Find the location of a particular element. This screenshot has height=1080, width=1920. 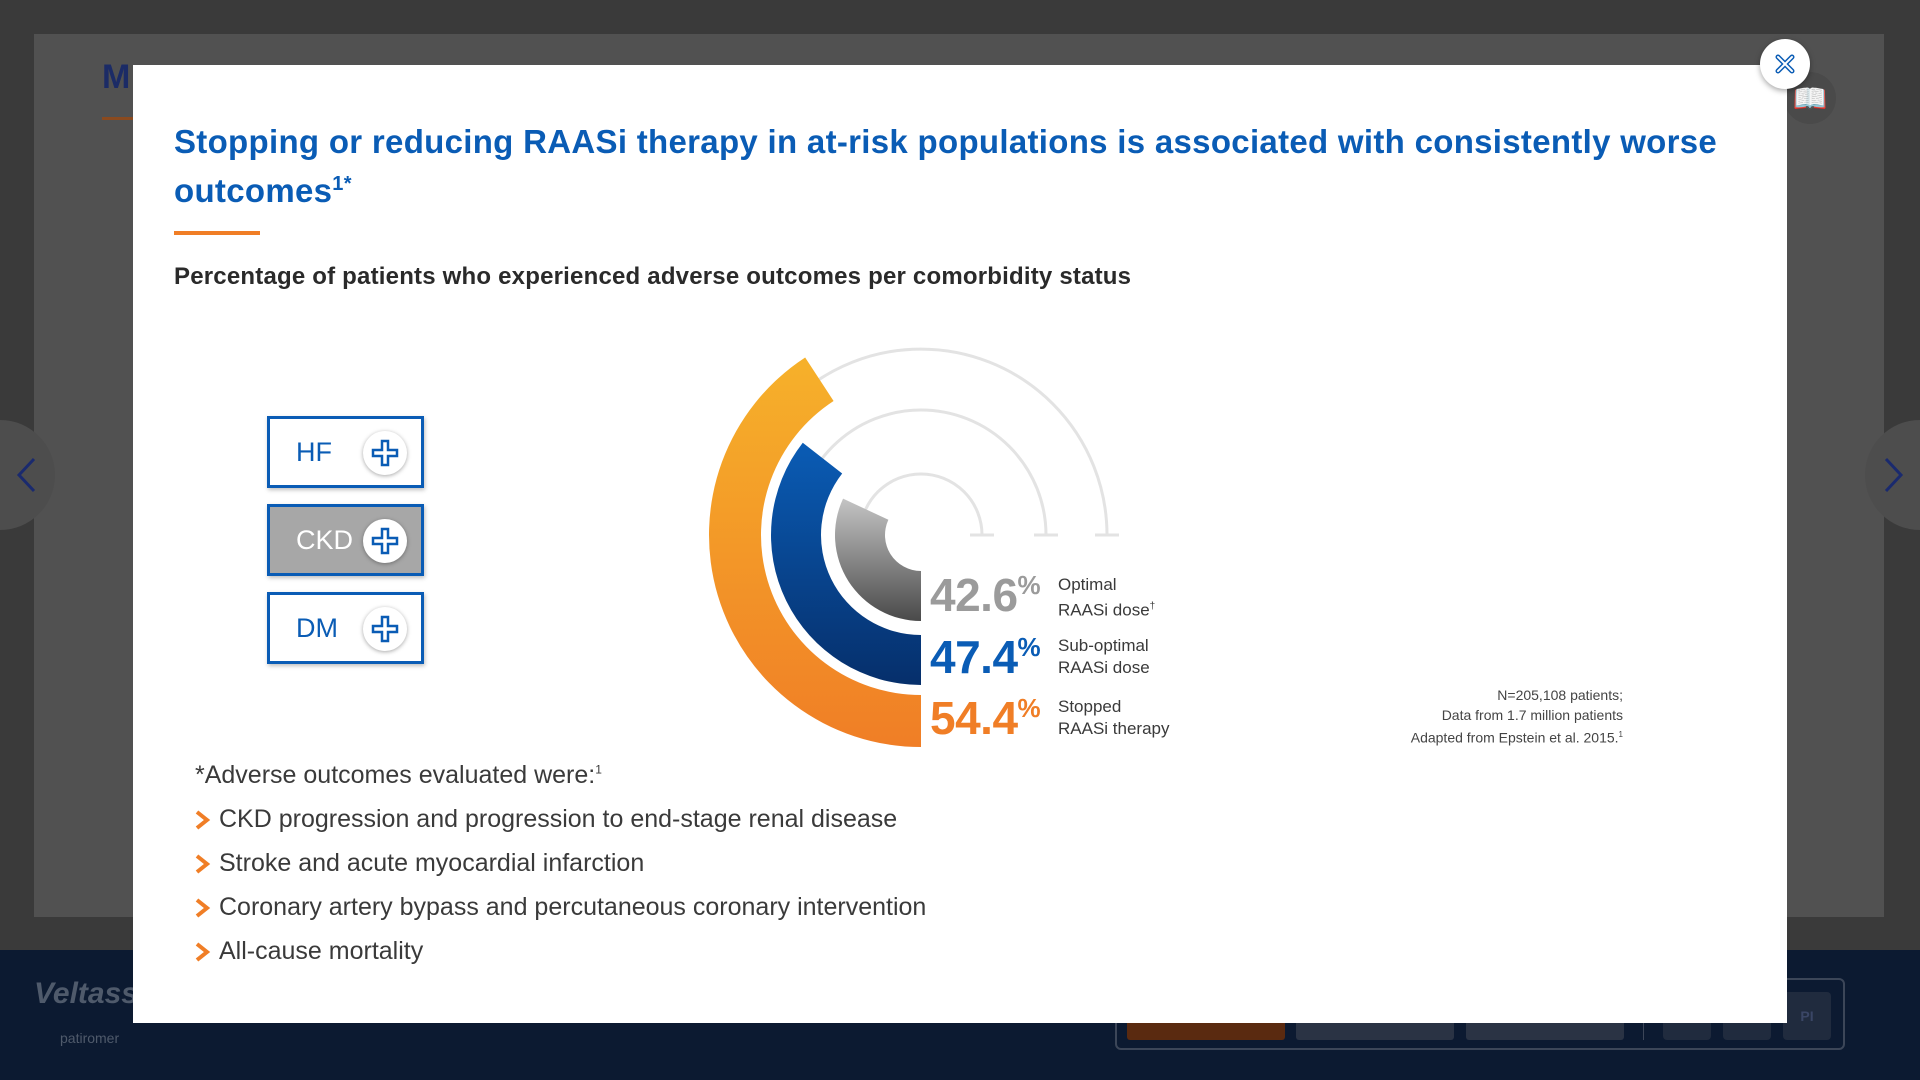

stat-value-optimal: 42.6% is located at coordinates (985, 595).